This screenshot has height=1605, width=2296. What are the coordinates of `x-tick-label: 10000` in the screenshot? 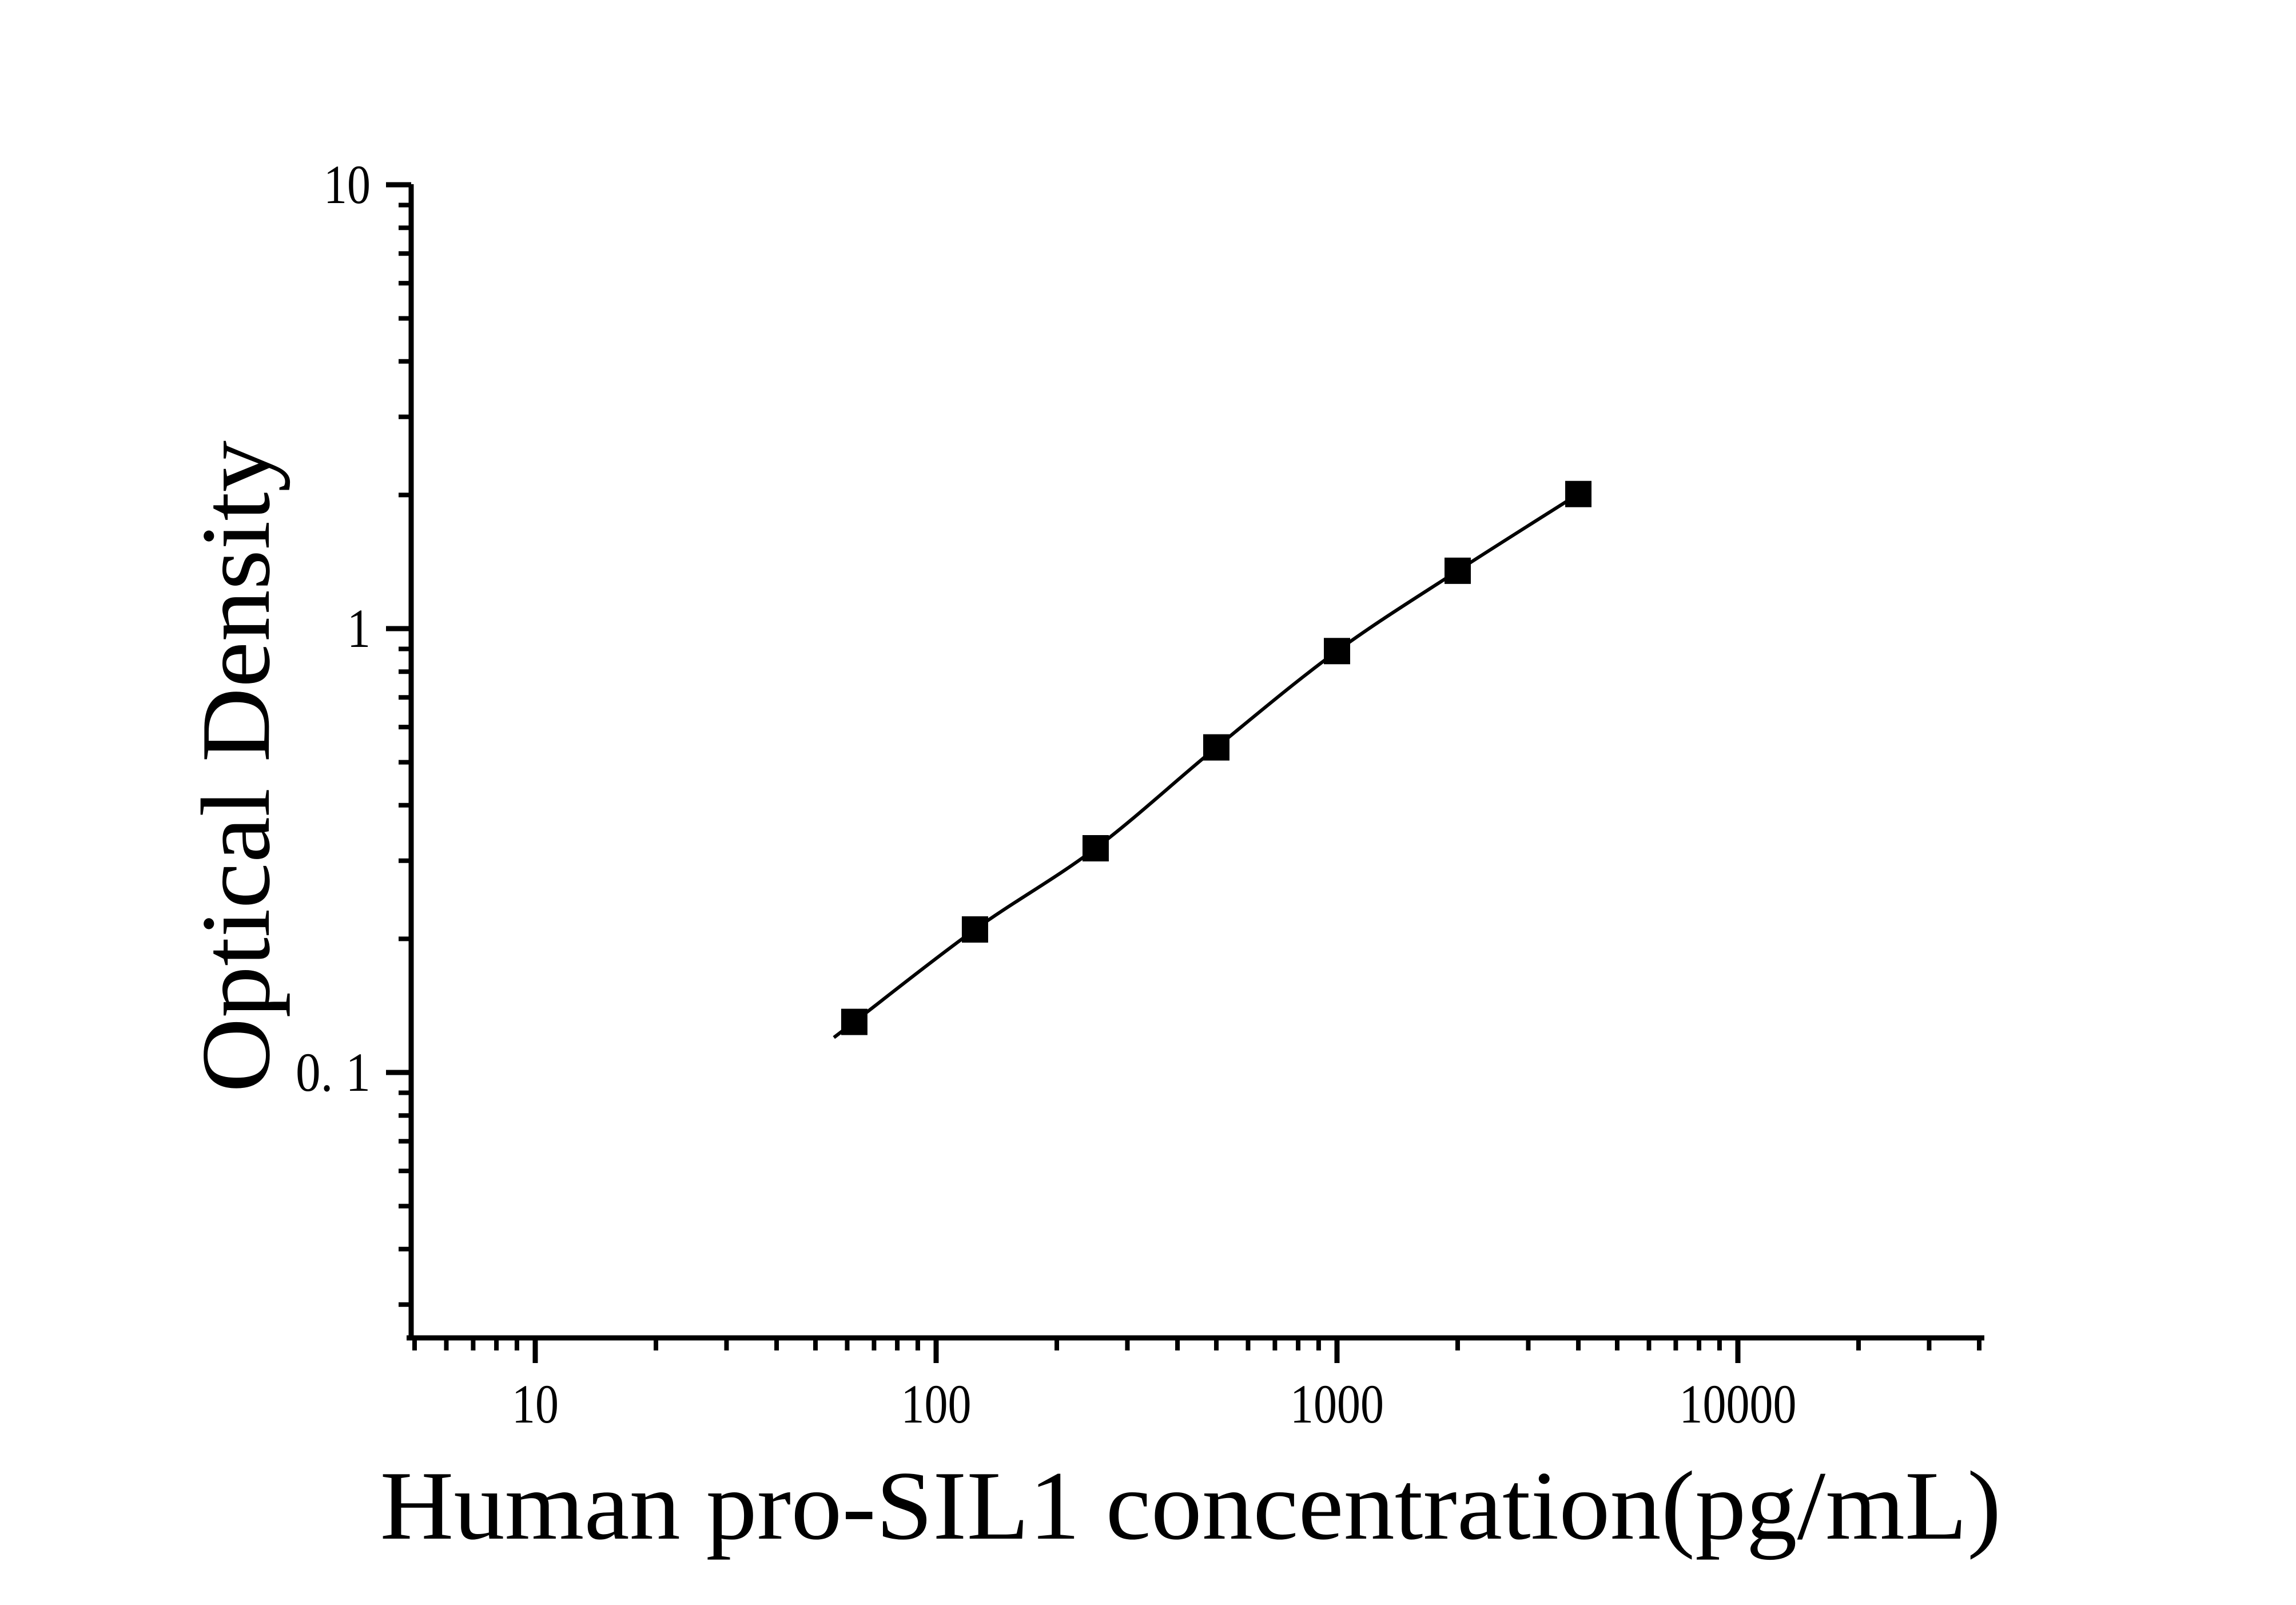 It's located at (1739, 1404).